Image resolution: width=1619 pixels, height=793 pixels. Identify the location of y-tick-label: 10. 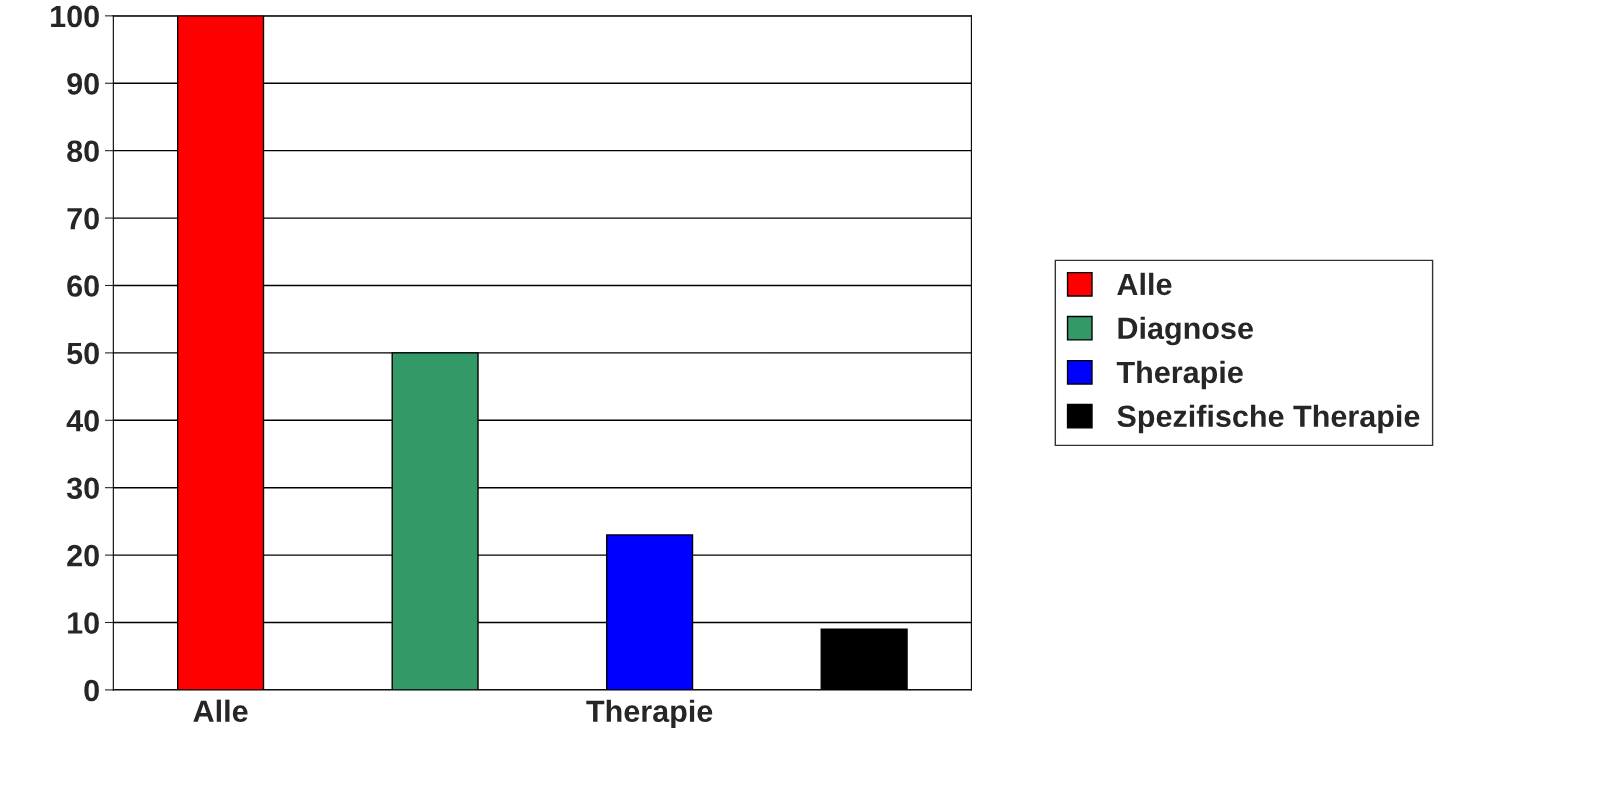
(83, 623).